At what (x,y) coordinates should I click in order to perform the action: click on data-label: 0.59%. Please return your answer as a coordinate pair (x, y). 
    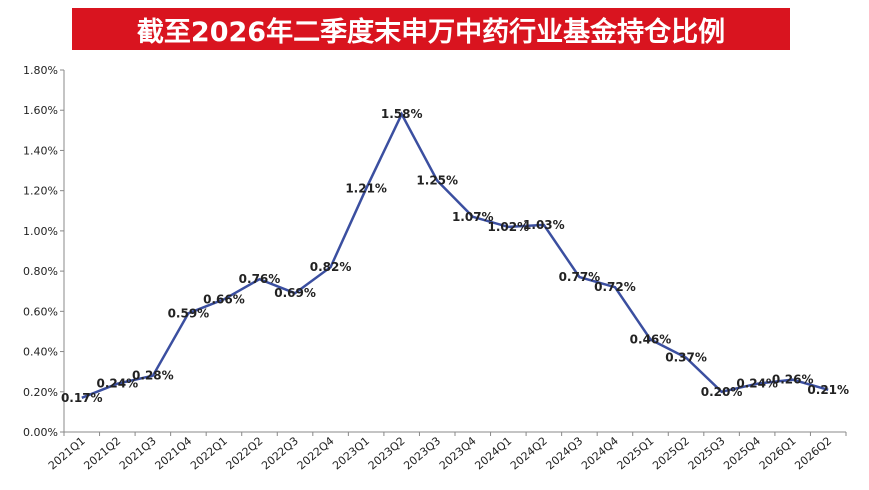
    Looking at the image, I should click on (189, 313).